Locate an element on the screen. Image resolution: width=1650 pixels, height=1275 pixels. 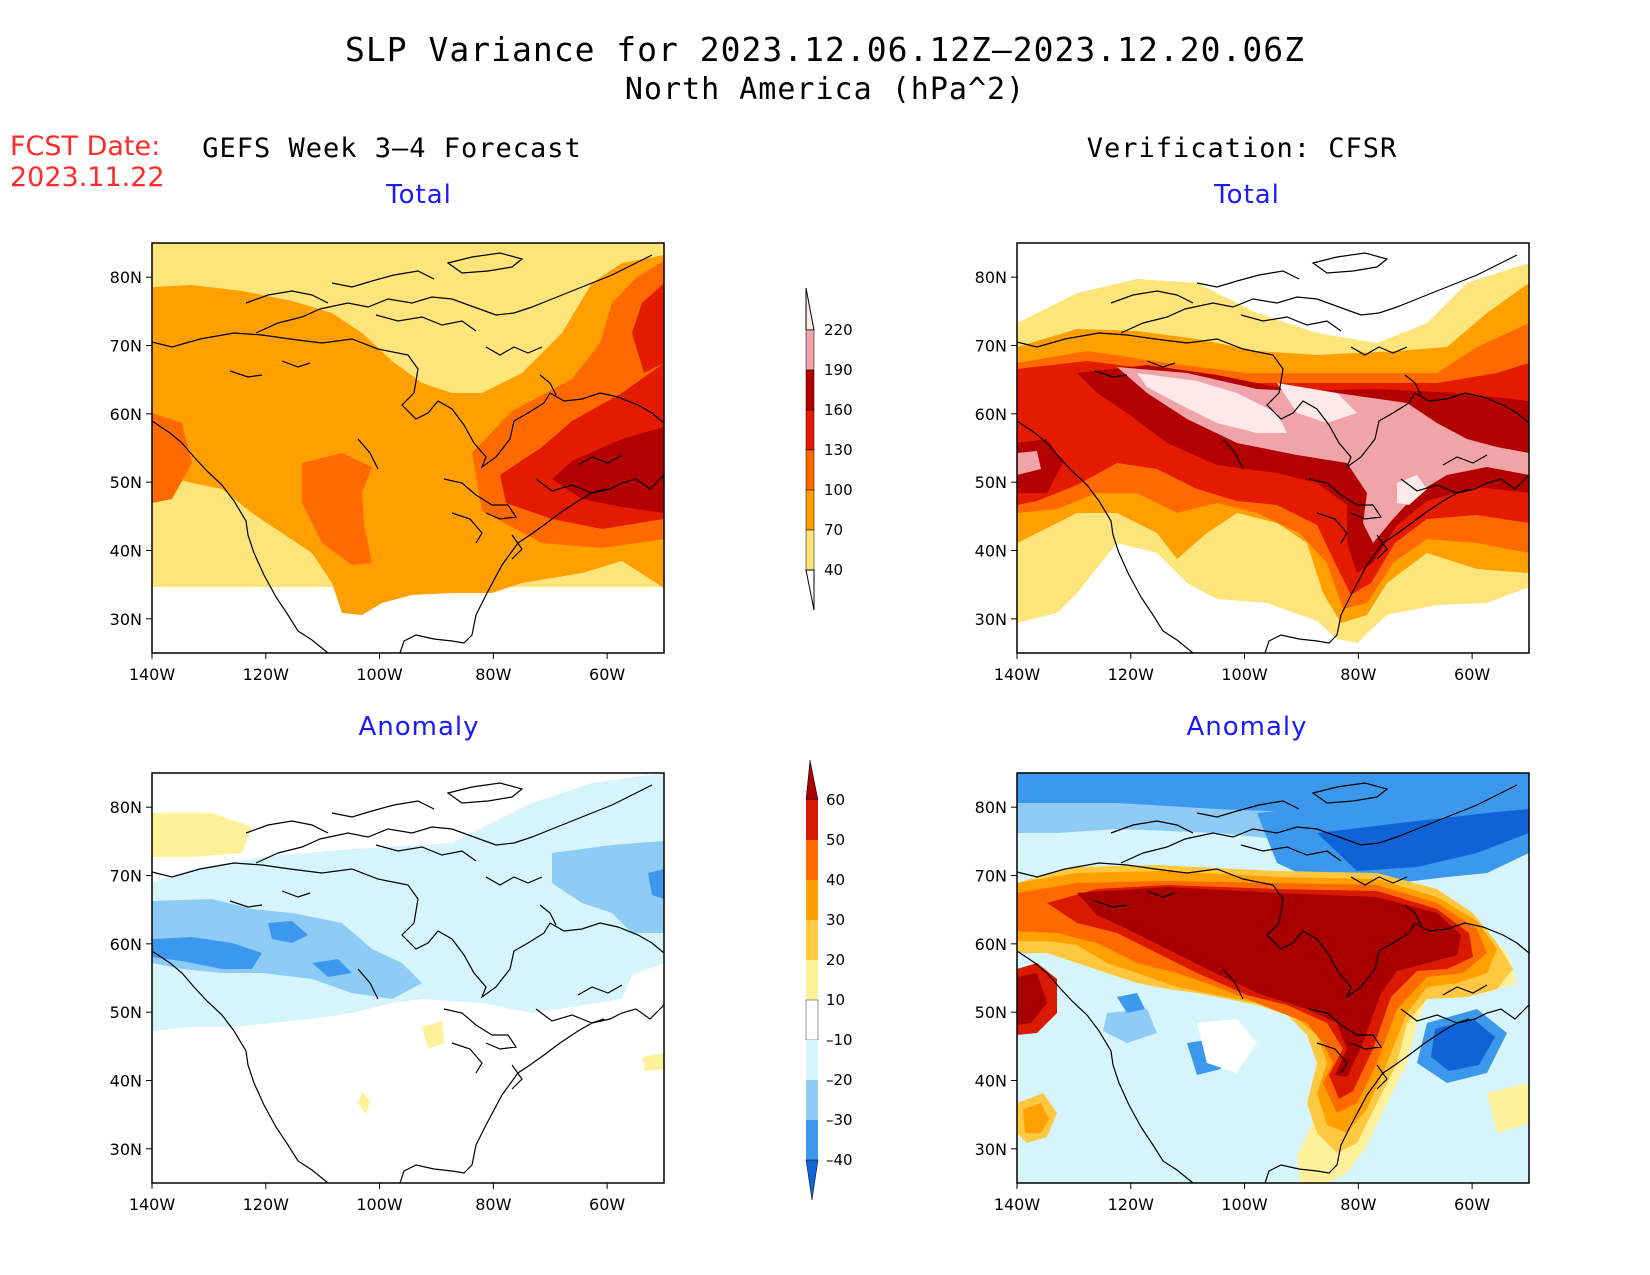
colorbar-anomaly-swatch-neutral is located at coordinates (812, 1020).